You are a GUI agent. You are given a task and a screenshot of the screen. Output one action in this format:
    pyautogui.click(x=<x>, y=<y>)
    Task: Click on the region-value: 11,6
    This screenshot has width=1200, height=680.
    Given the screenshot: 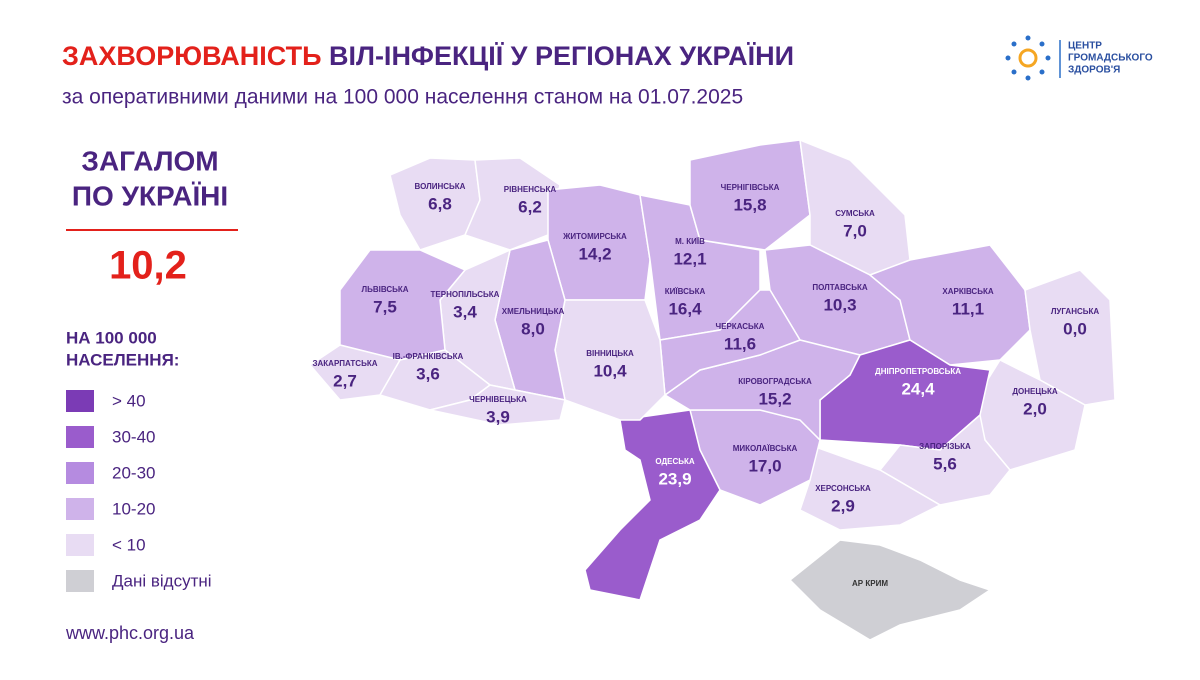 What is the action you would take?
    pyautogui.click(x=740, y=343)
    